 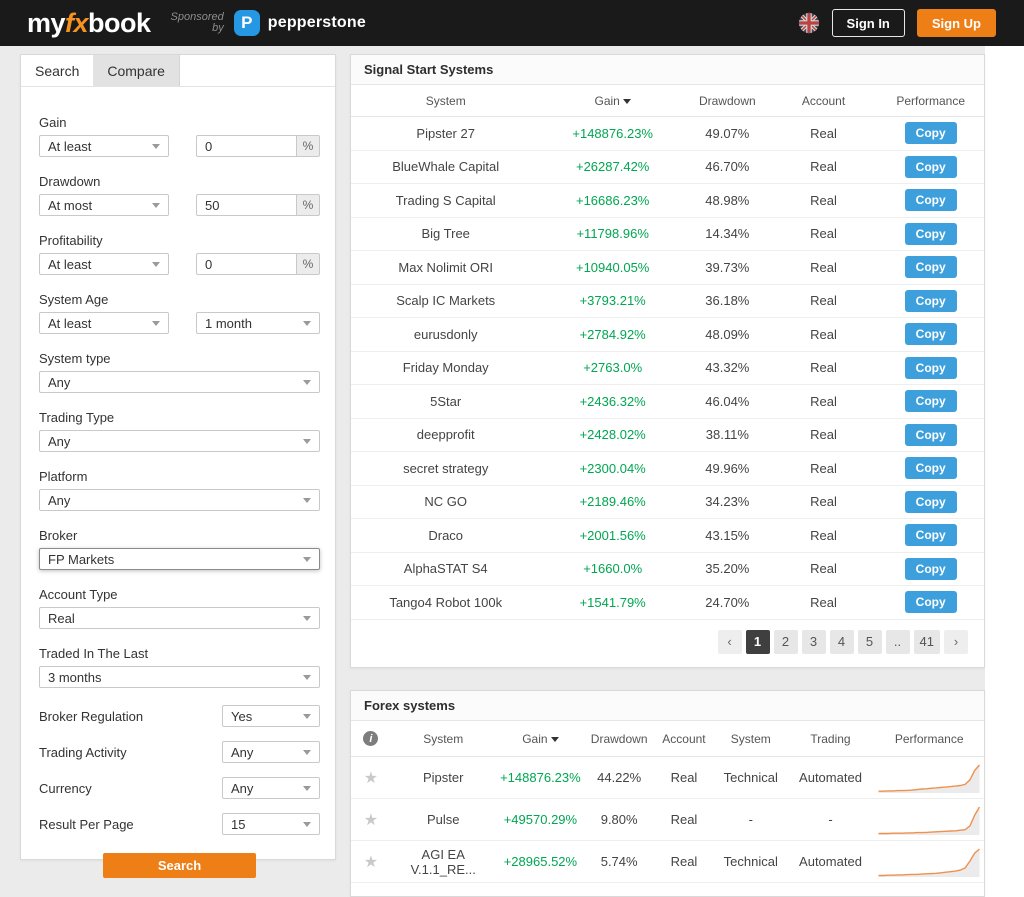 I want to click on profitability-operator-select: At least, so click(x=104, y=264).